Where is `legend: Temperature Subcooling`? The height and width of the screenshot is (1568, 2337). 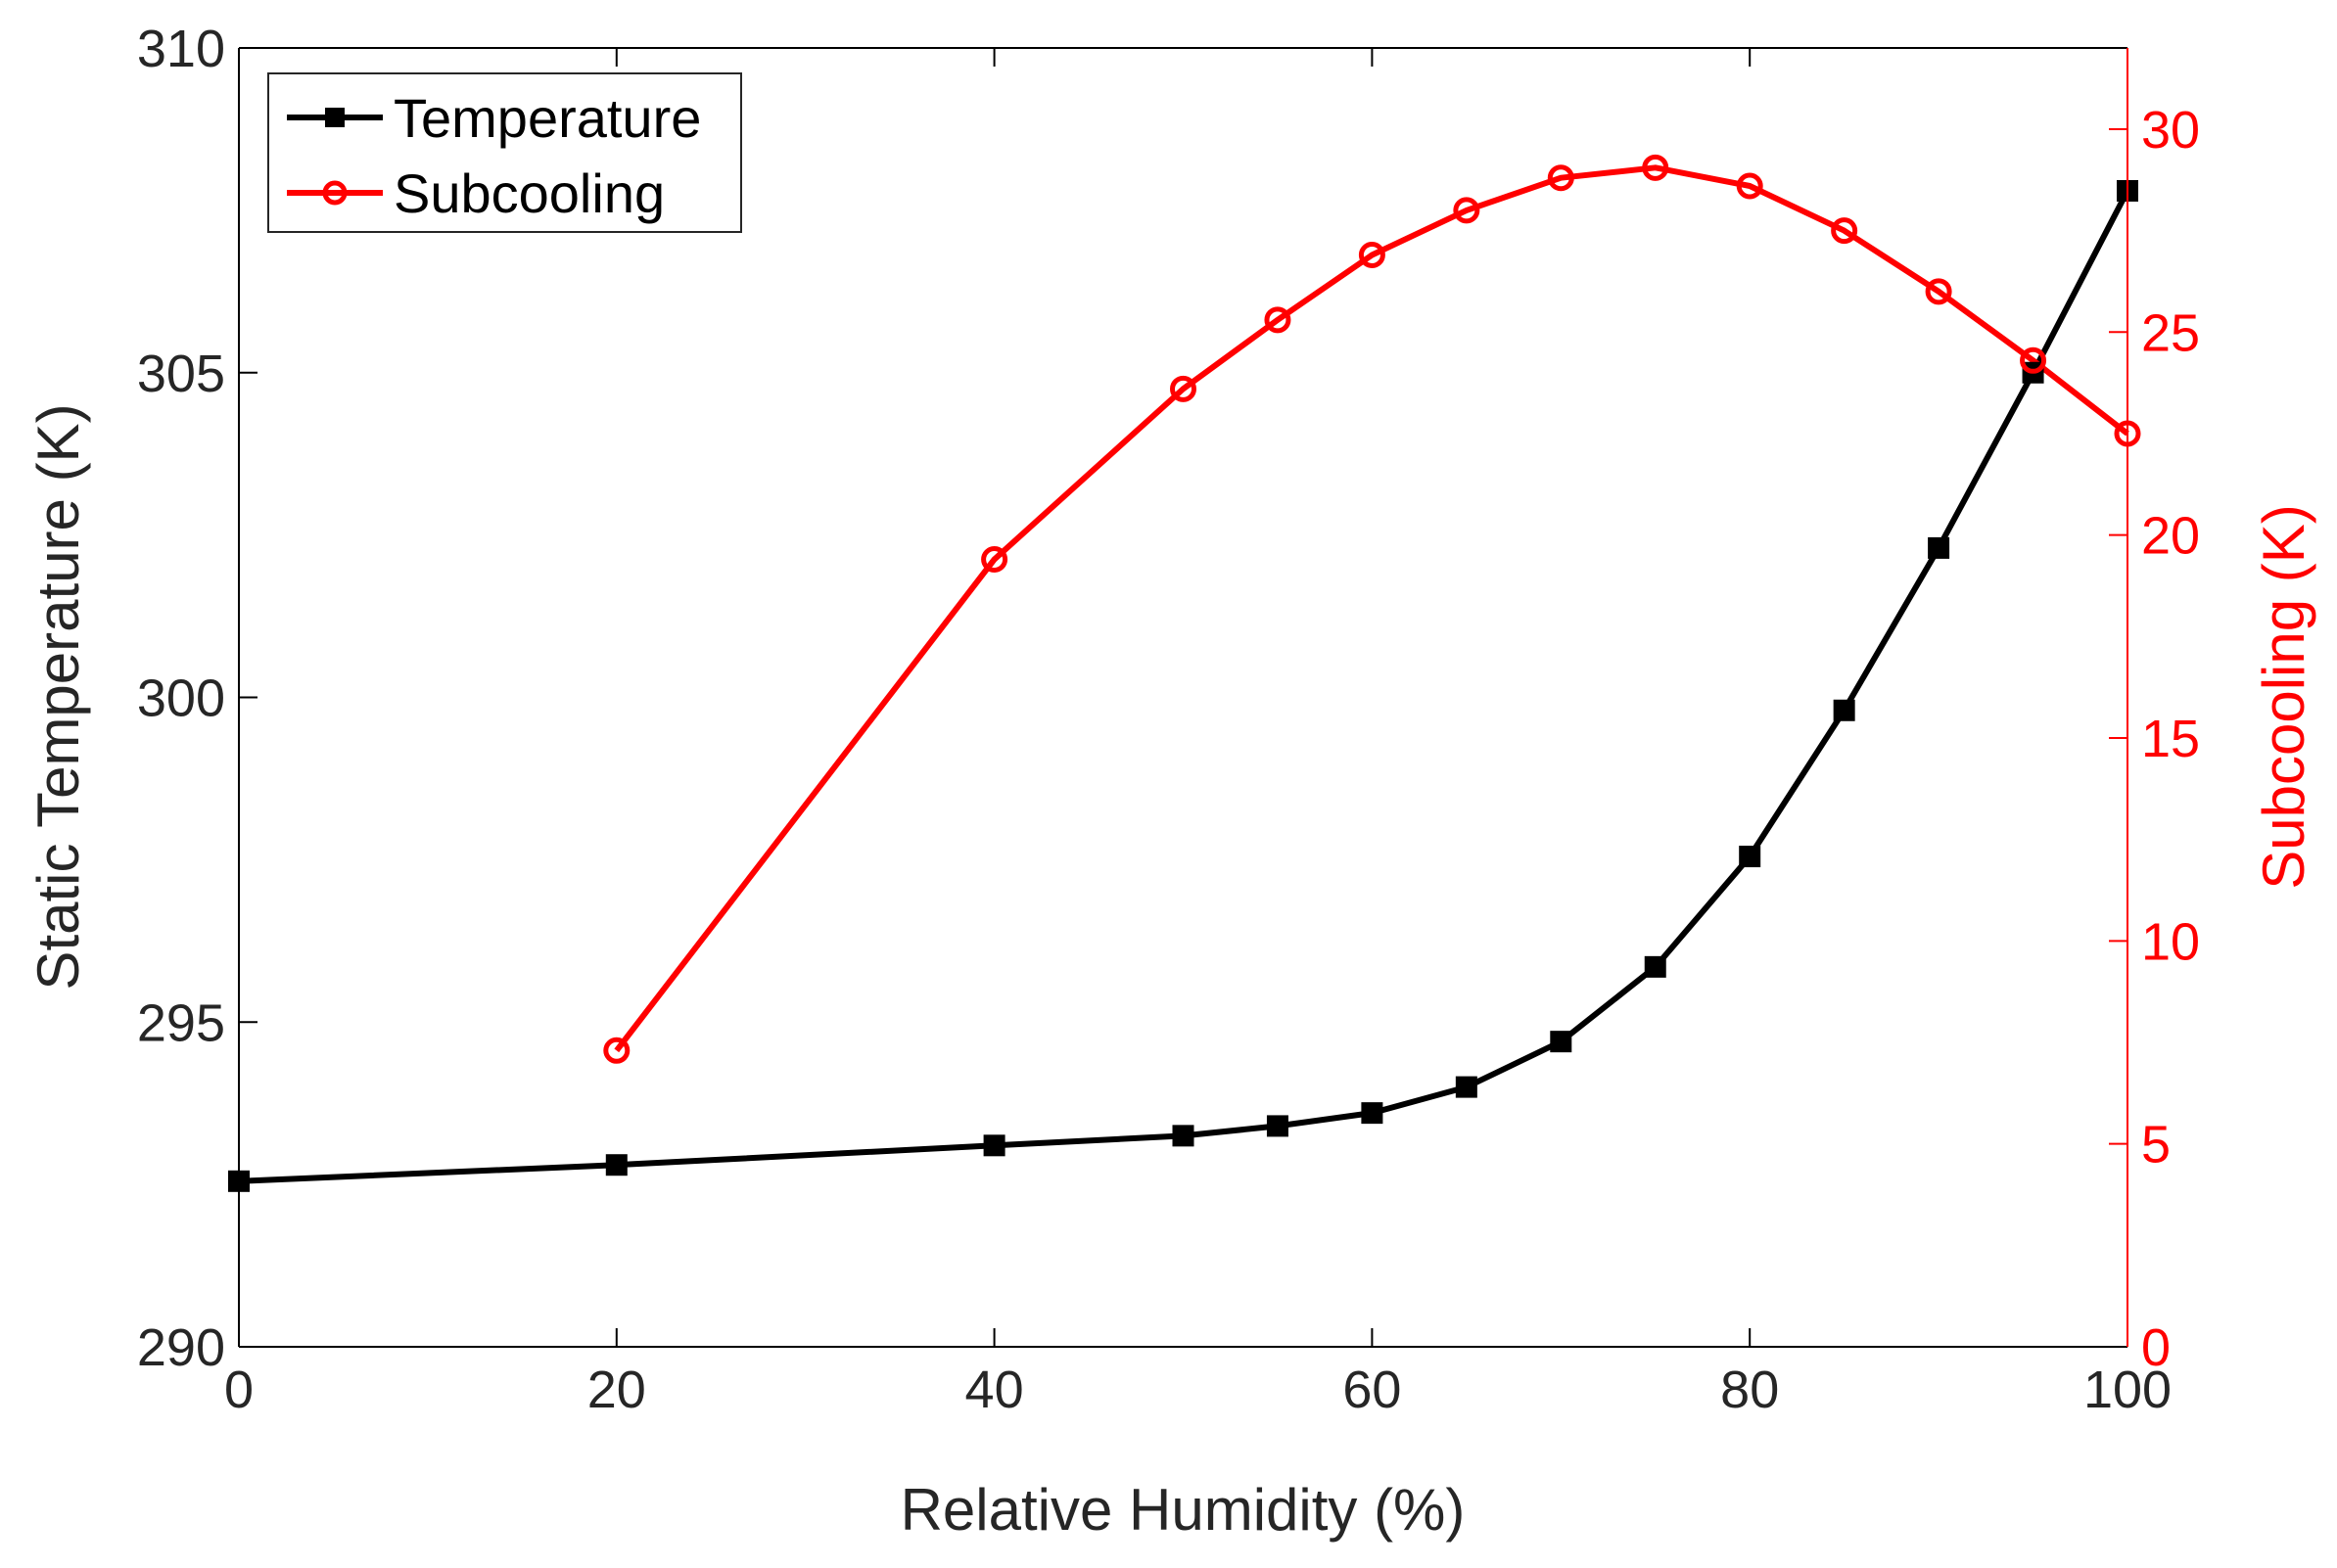 legend: Temperature Subcooling is located at coordinates (505, 152).